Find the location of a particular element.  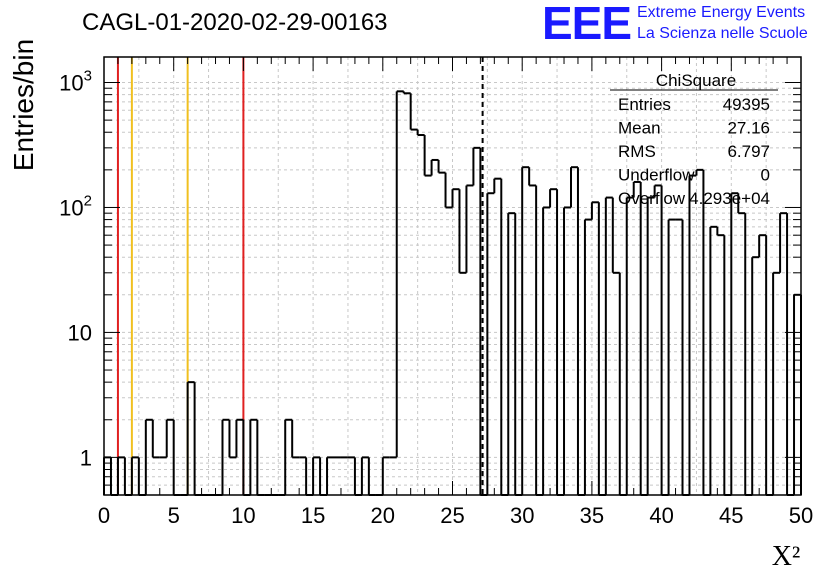

y-axis-label: Entries/bin is located at coordinates (23, 105).